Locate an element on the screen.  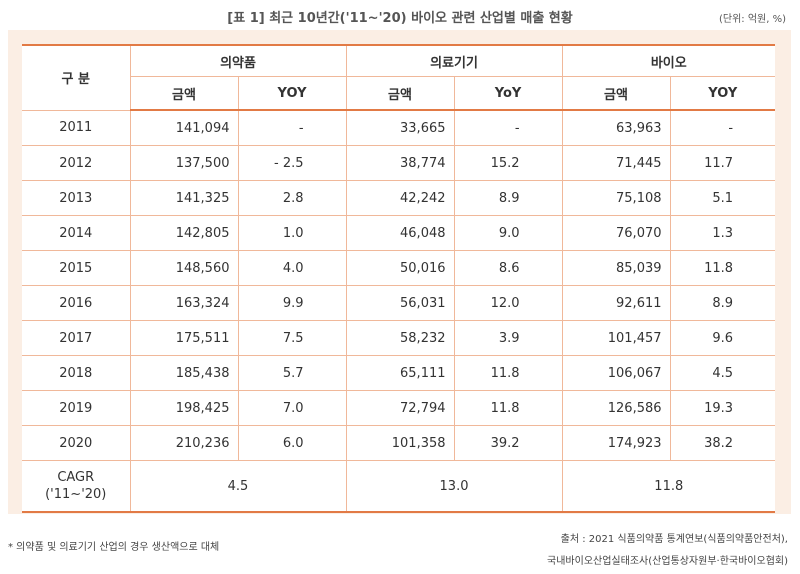
yoy-cell: 9.6 is located at coordinates (722, 338).